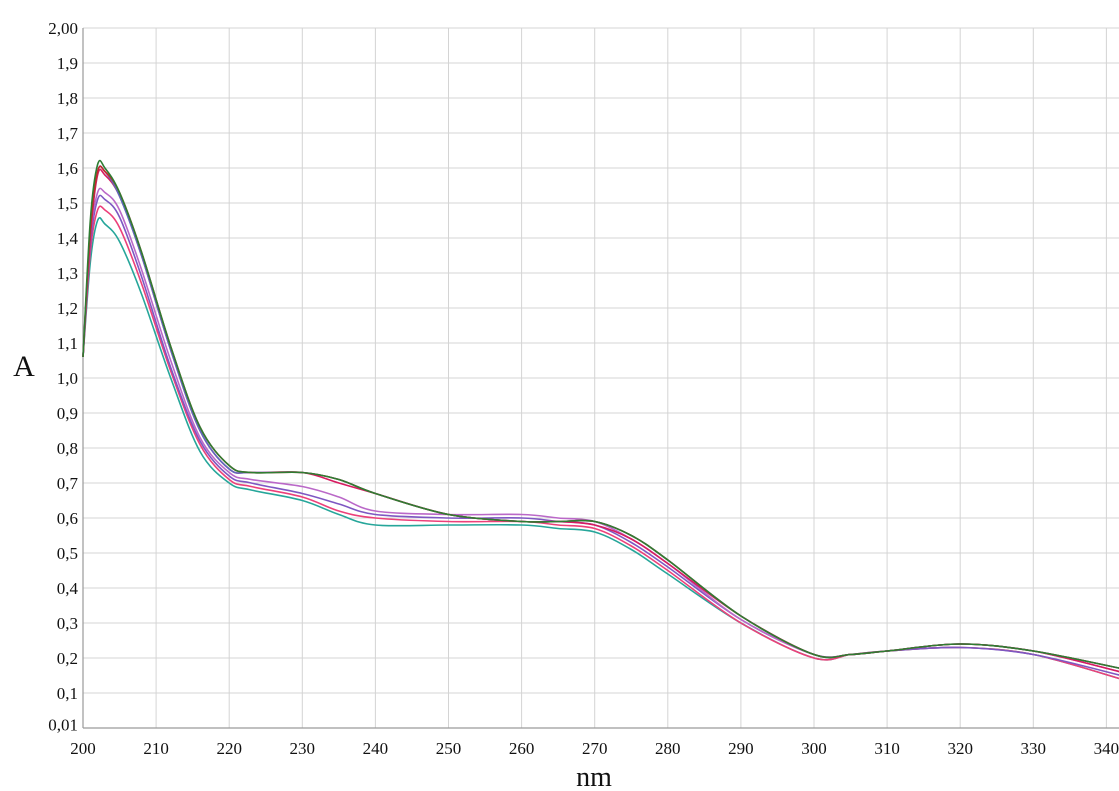 This screenshot has height=791, width=1119. I want to click on x-tick-label: 210, so click(156, 748).